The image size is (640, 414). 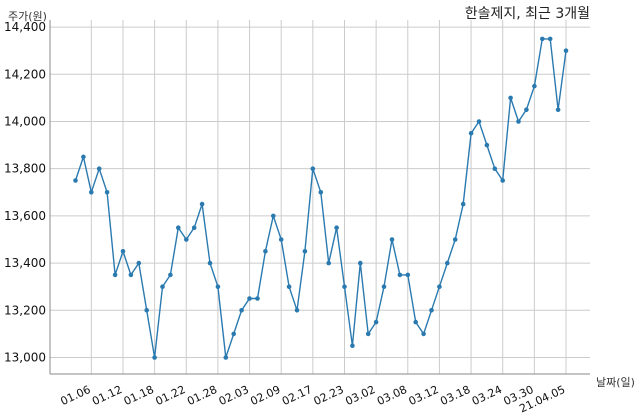 What do you see at coordinates (170, 395) in the screenshot?
I see `x-tick-label: 01.22` at bounding box center [170, 395].